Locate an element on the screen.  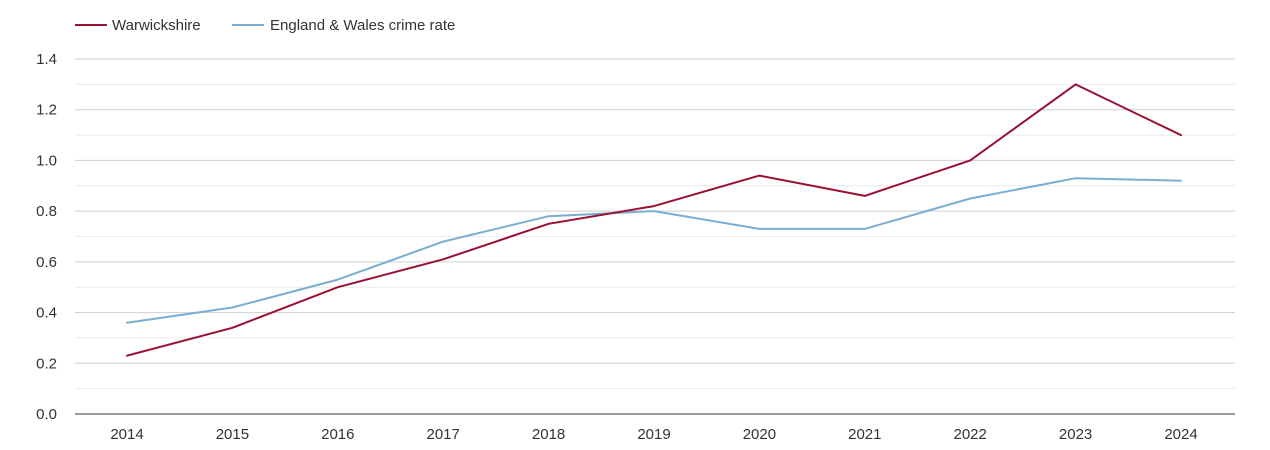
y-tick-label: 1.4 is located at coordinates (46, 59).